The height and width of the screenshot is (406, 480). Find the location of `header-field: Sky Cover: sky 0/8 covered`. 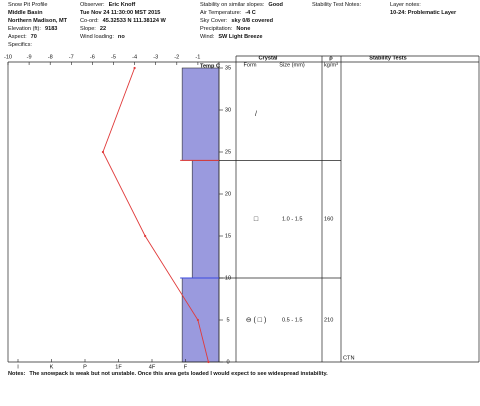

header-field: Sky Cover: sky 0/8 covered is located at coordinates (237, 21).